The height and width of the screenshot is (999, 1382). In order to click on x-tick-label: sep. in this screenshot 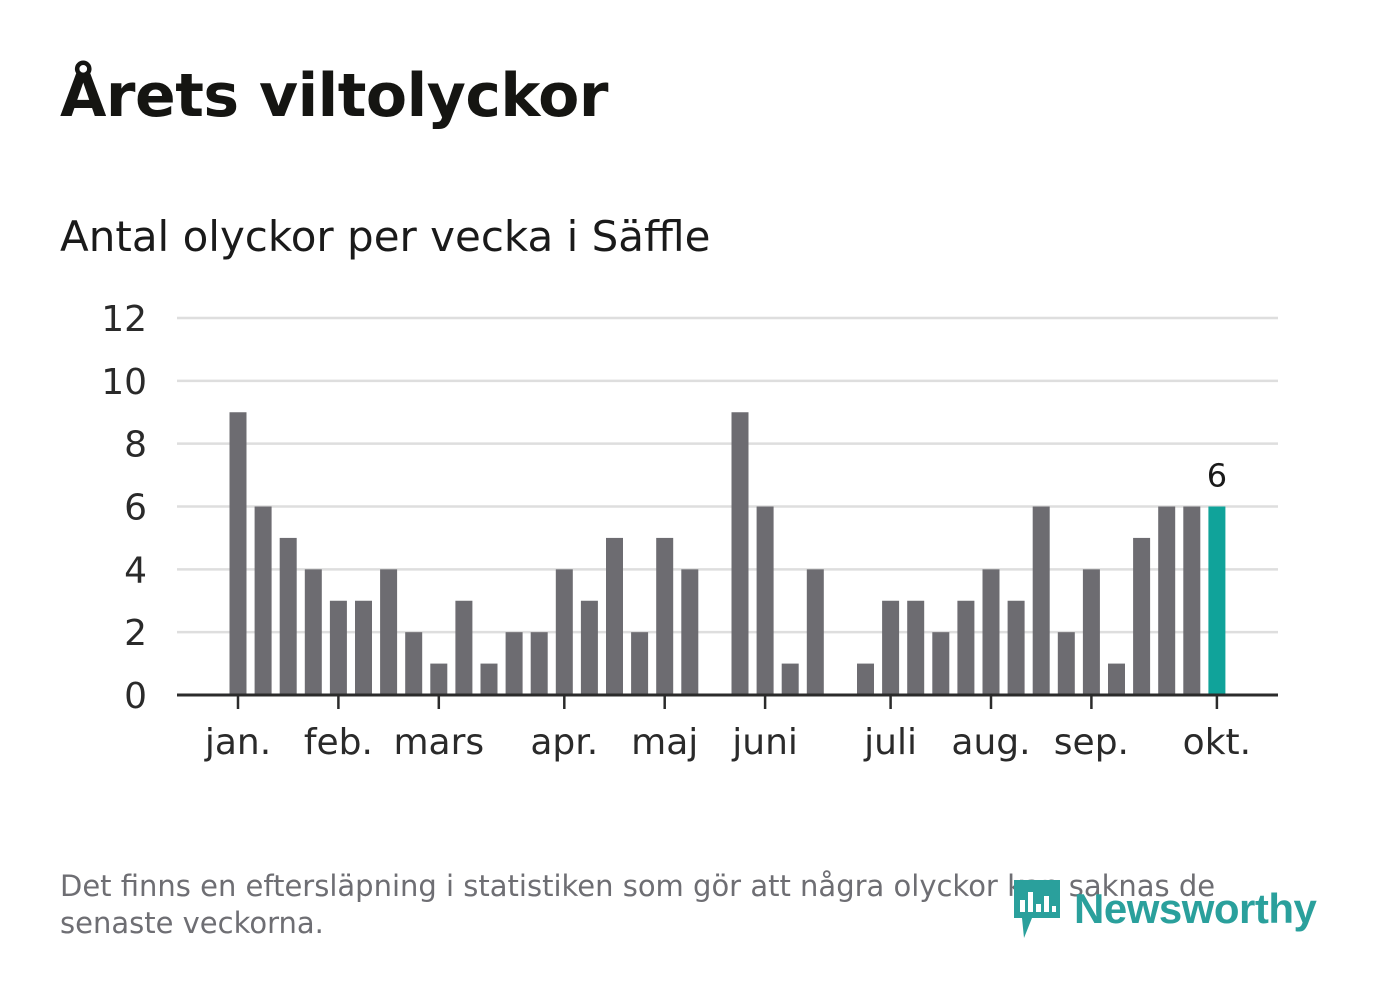, I will do `click(1091, 742)`.